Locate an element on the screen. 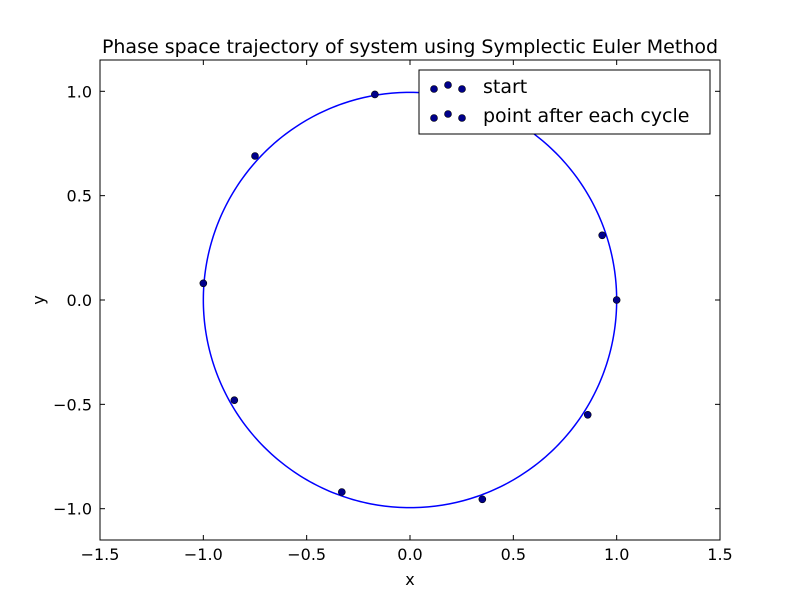 The image size is (800, 600). legend-label-start: start is located at coordinates (505, 87).